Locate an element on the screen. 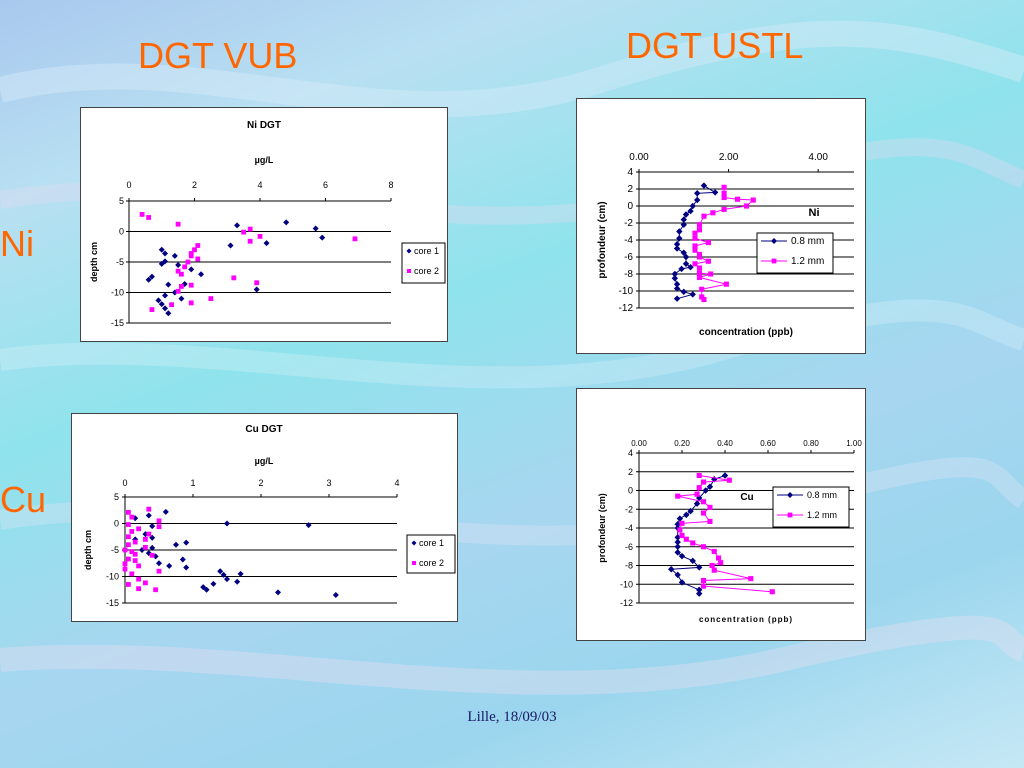 The image size is (1024, 768). y-axis-label: profondeur (cm) is located at coordinates (602, 528).